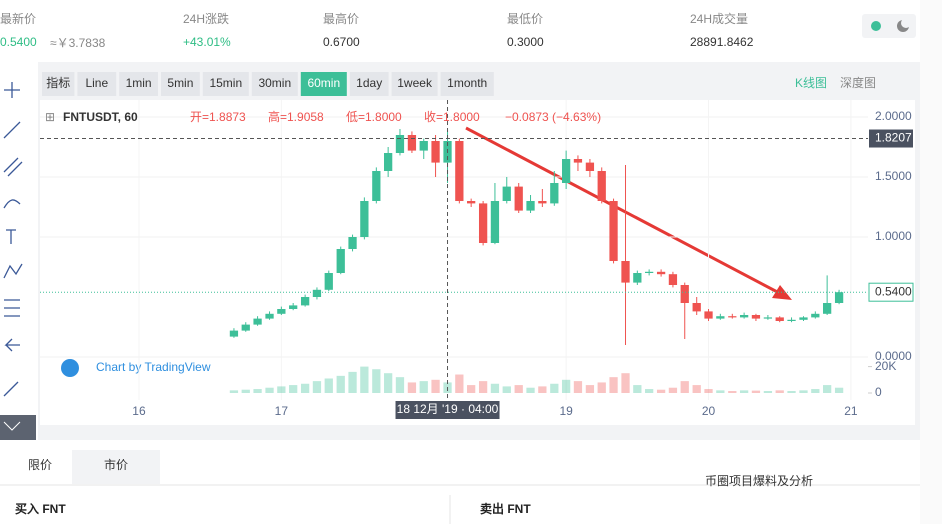 The width and height of the screenshot is (942, 524). I want to click on legend-open: 开=1.8873, so click(218, 117).